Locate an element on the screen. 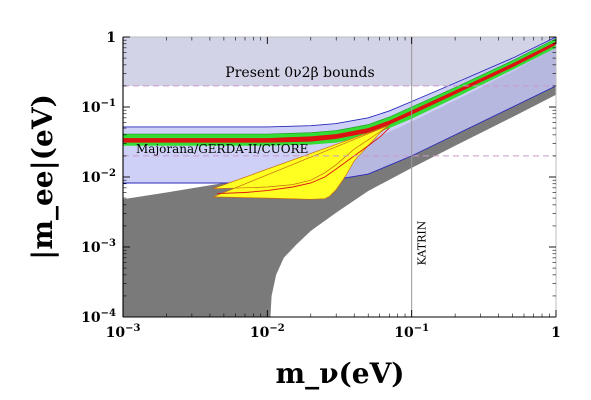 The image size is (591, 400). present-bounds-label: Present 0ν2β bounds is located at coordinates (299, 73).